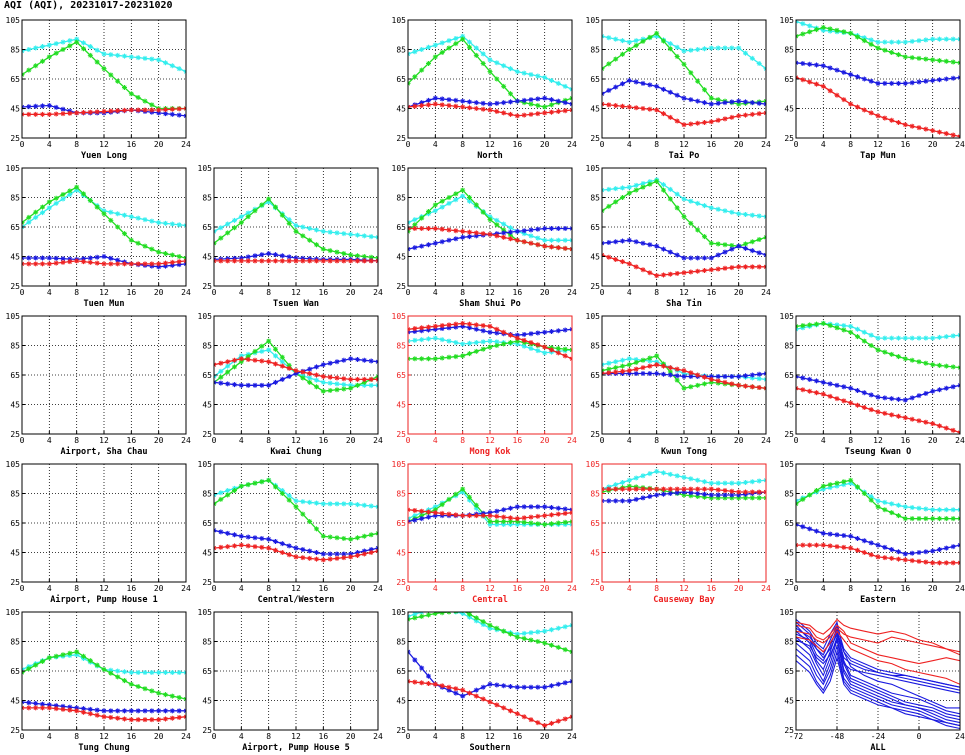 Image resolution: width=965 pixels, height=755 pixels. I want to click on x-tick-label: 16, so click(324, 440).